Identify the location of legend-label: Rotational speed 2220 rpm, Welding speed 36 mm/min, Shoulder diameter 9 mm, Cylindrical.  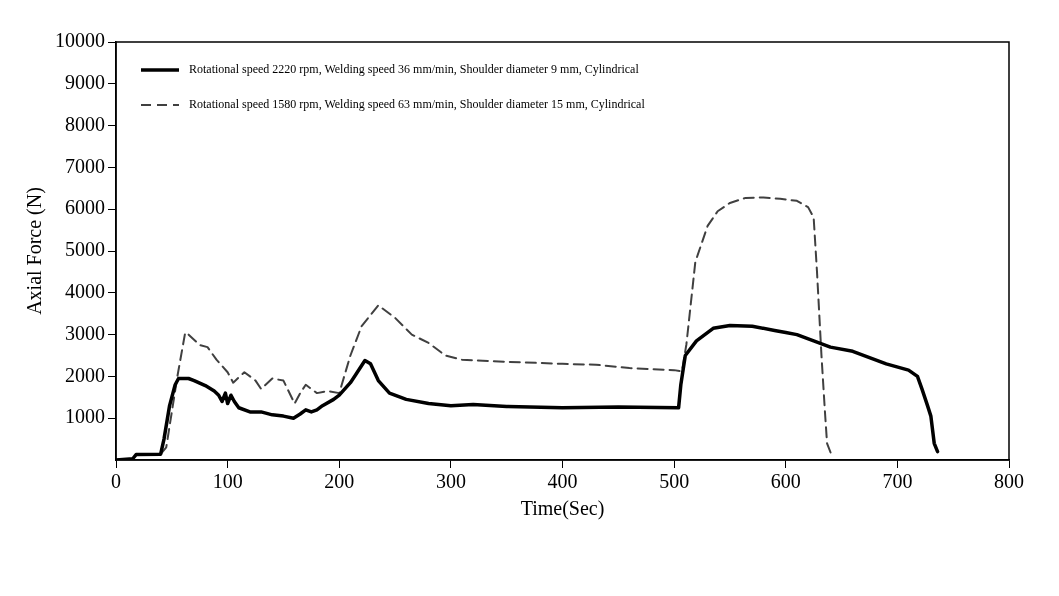
(414, 69).